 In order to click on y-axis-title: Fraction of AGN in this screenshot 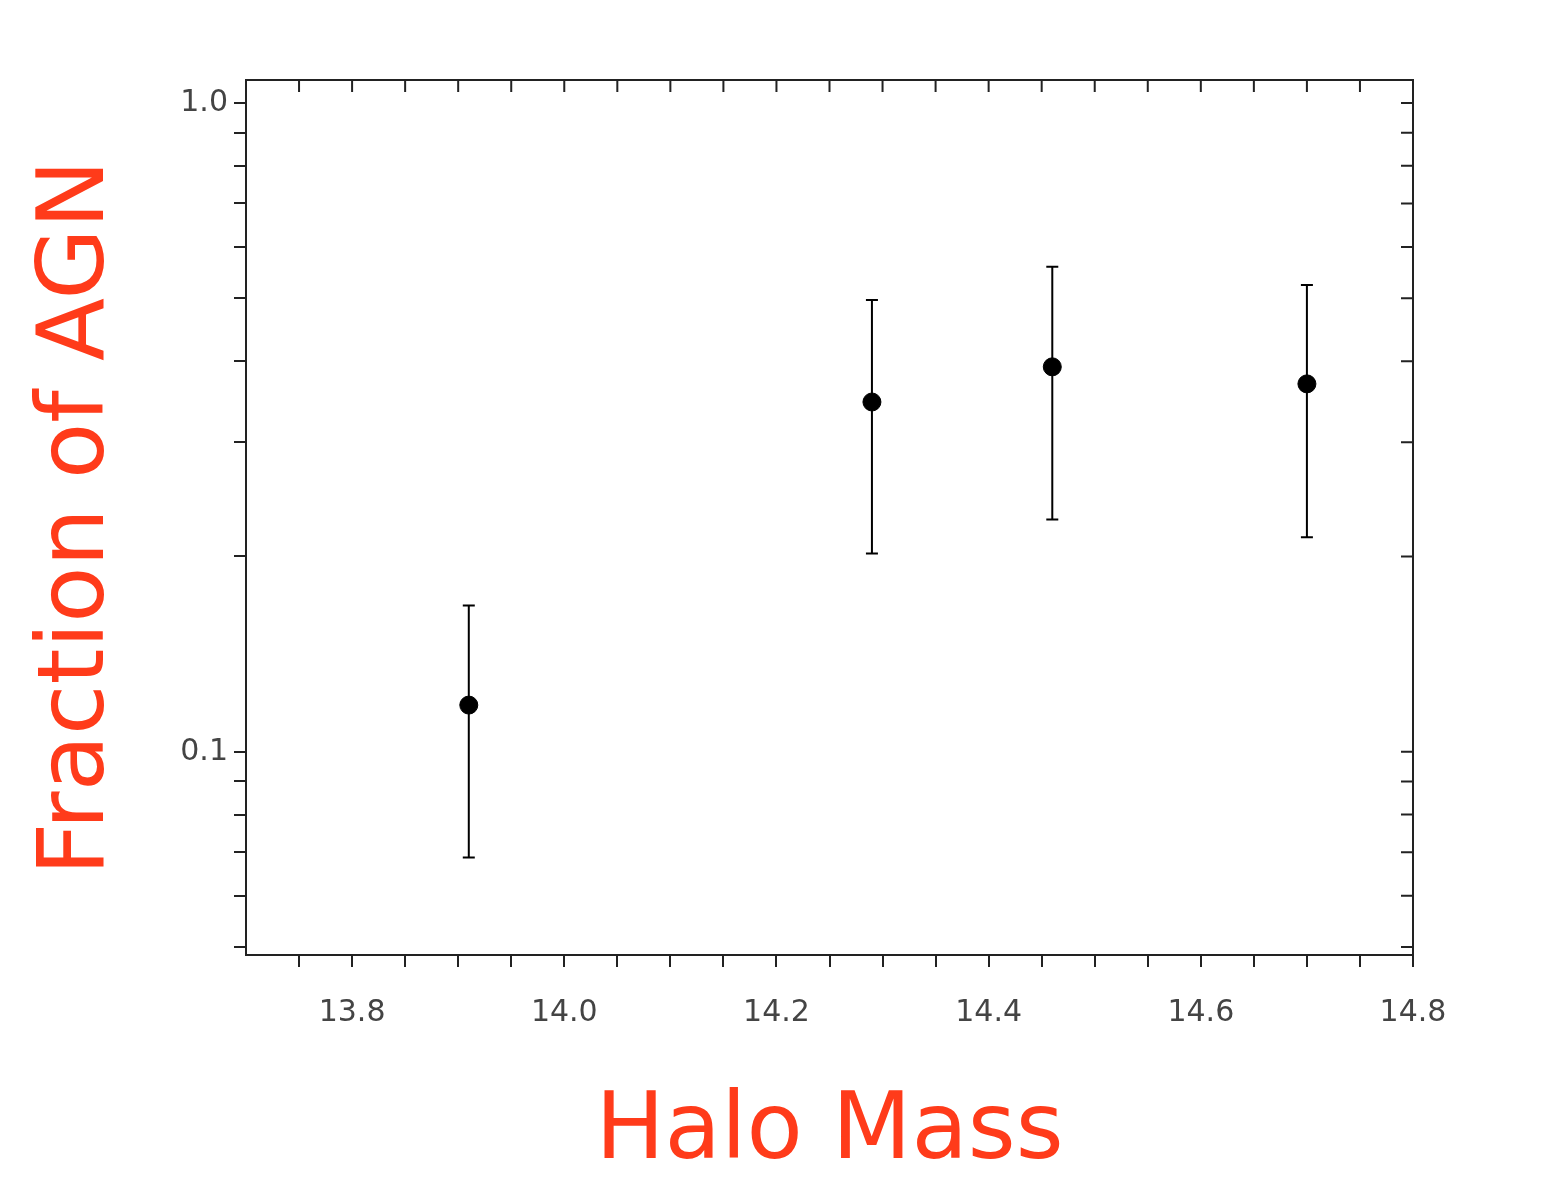, I will do `click(72, 517)`.